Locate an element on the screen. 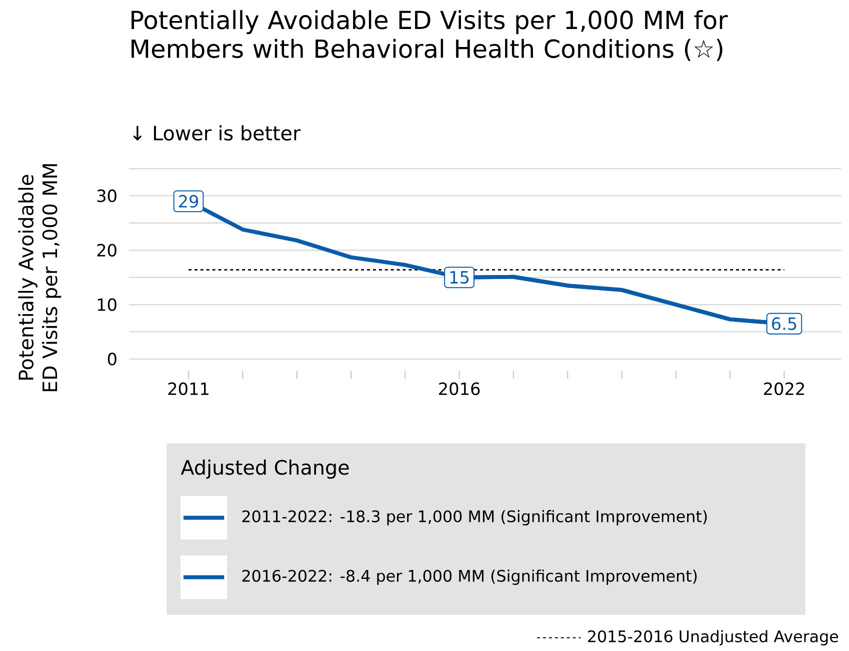 This screenshot has height=651, width=849. x-tick-label: 2011 is located at coordinates (188, 389).